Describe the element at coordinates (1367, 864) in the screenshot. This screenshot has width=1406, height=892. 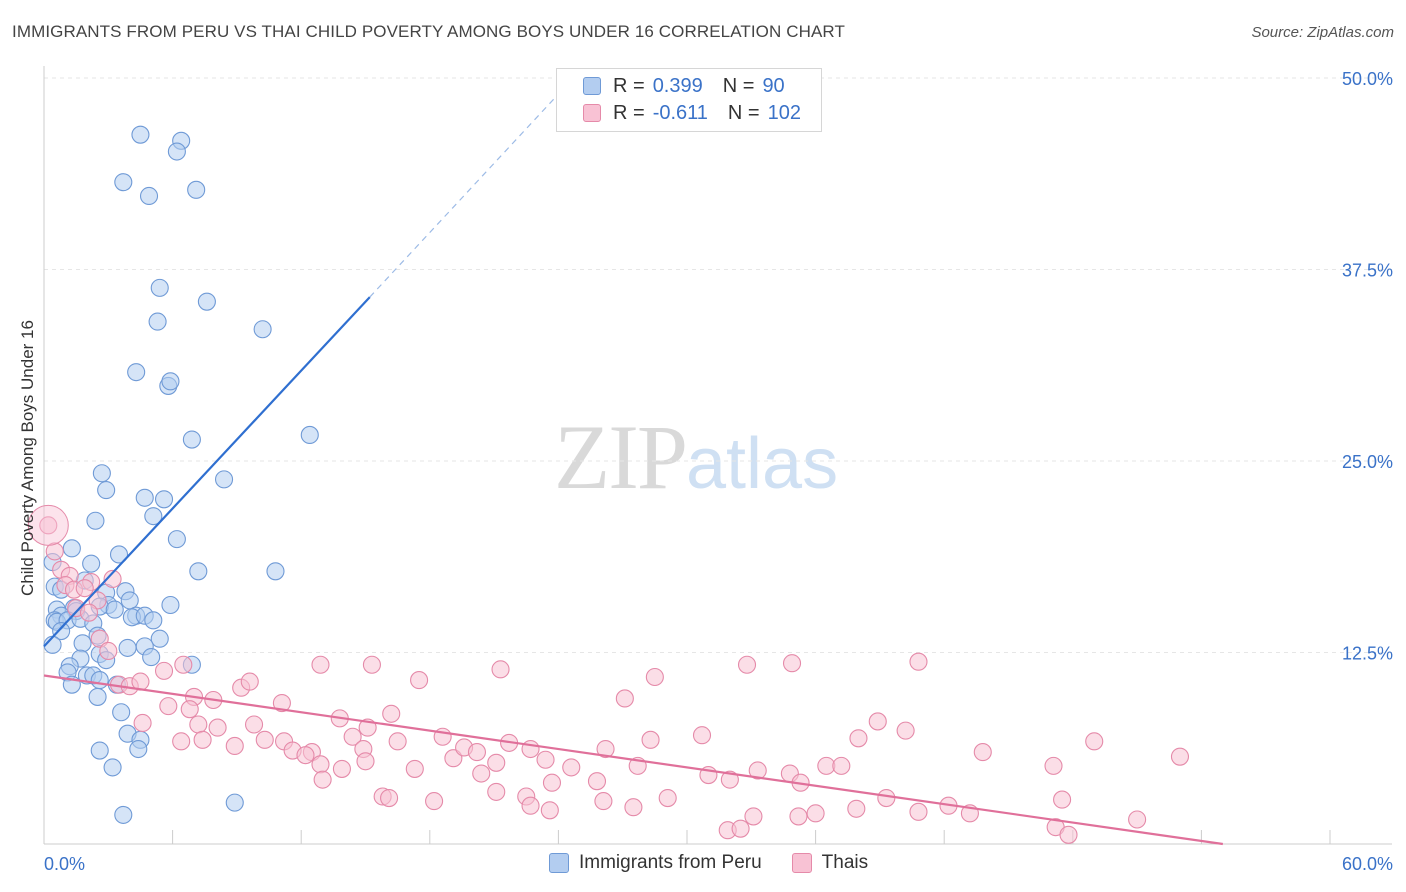
I see `x-tick-label: 60.0%` at that location.